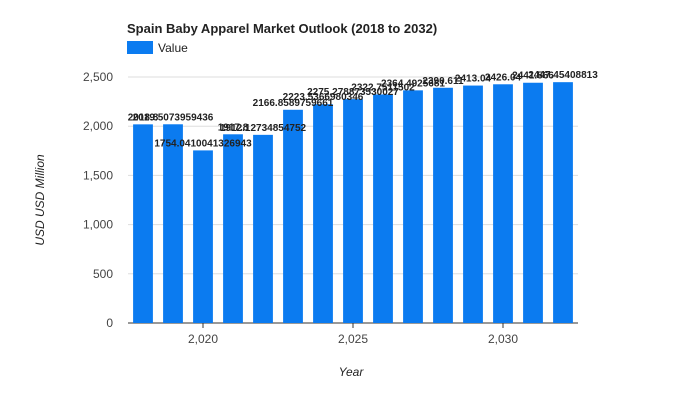  Describe the element at coordinates (413, 83) in the screenshot. I see `bar-value-label: 2364.4925681` at that location.